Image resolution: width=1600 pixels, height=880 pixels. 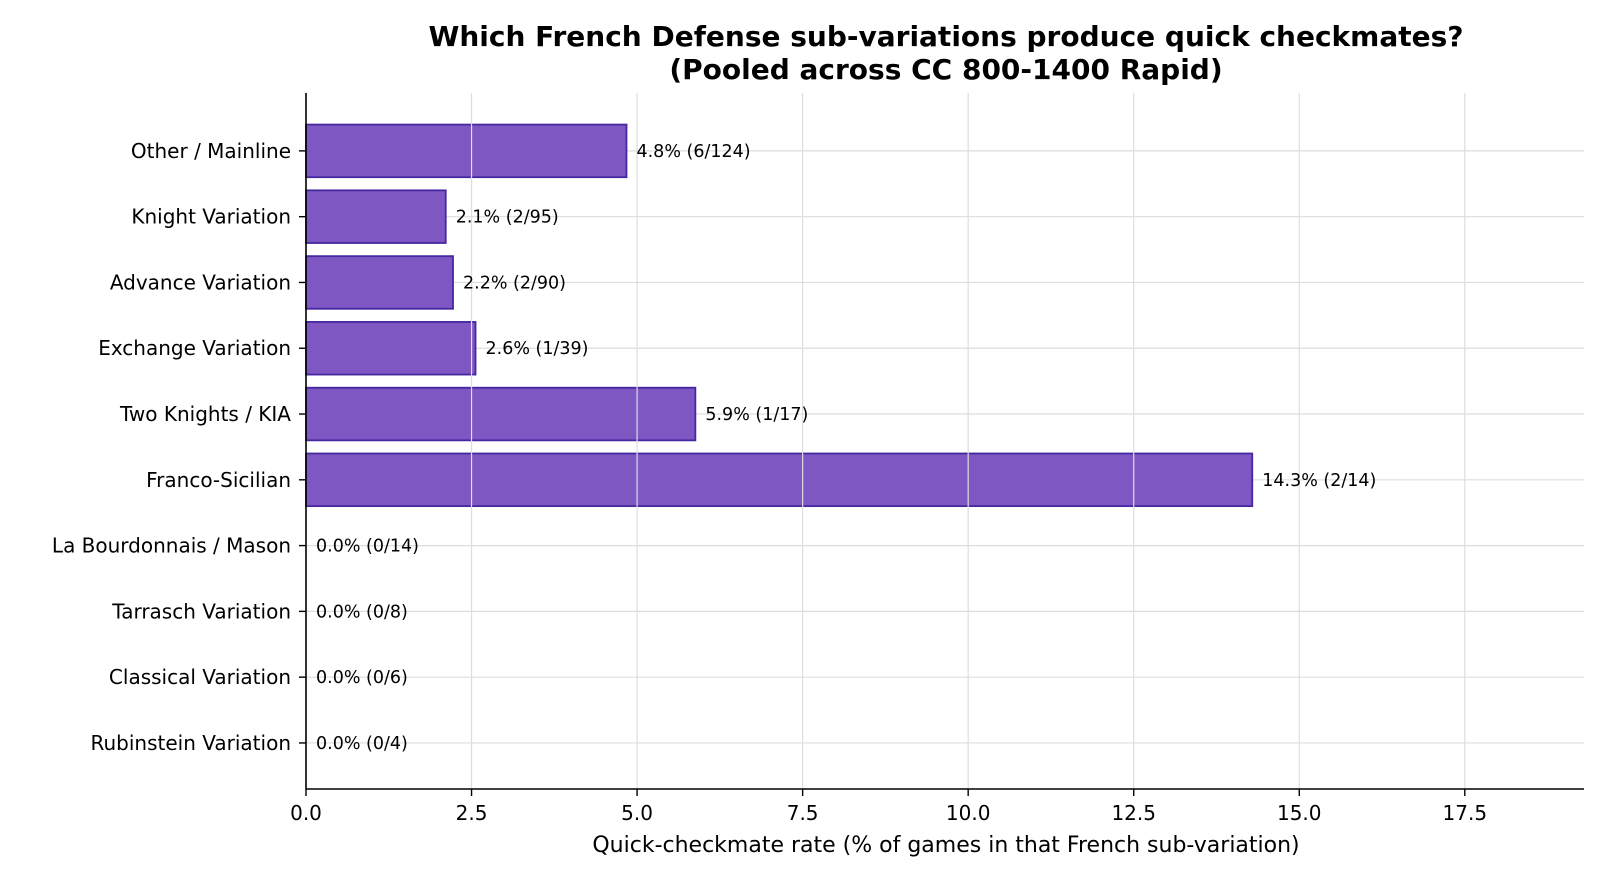 What do you see at coordinates (693, 152) in the screenshot?
I see `bar-value-label: 4.8% (6/124)` at bounding box center [693, 152].